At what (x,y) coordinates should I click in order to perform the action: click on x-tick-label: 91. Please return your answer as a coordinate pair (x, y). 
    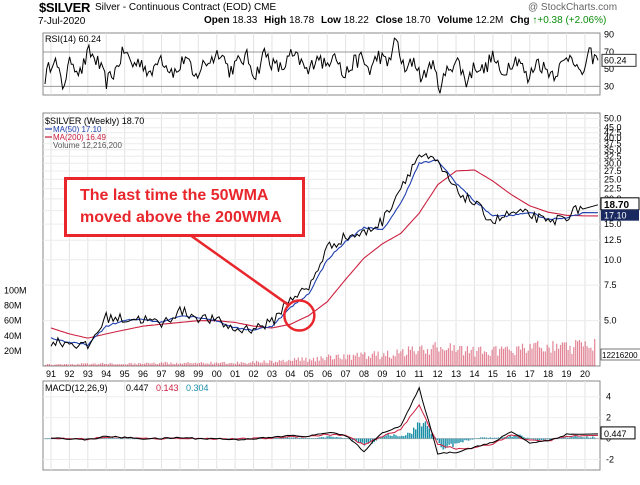
    Looking at the image, I should click on (51, 374).